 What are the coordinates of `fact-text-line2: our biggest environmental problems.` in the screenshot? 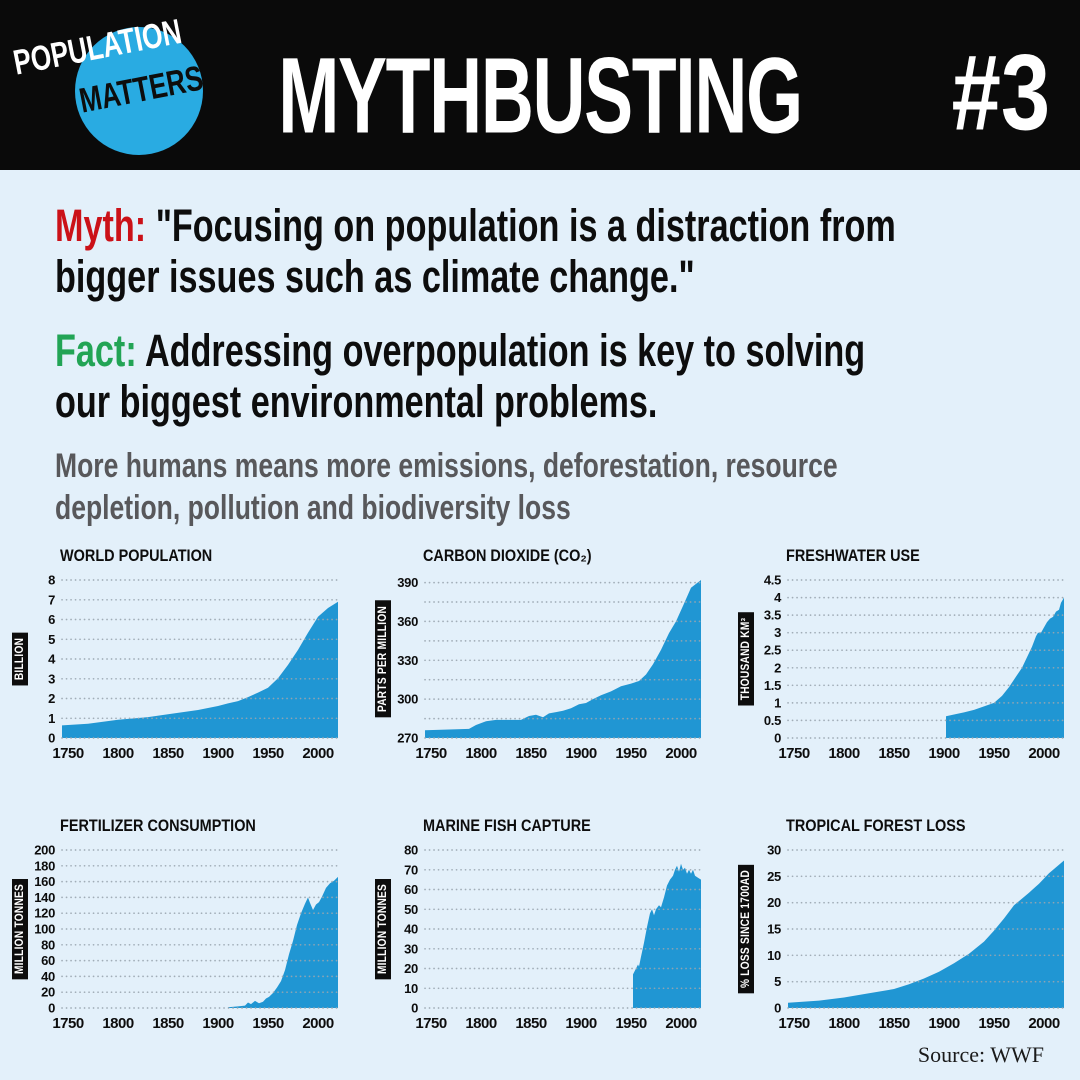 It's located at (356, 401).